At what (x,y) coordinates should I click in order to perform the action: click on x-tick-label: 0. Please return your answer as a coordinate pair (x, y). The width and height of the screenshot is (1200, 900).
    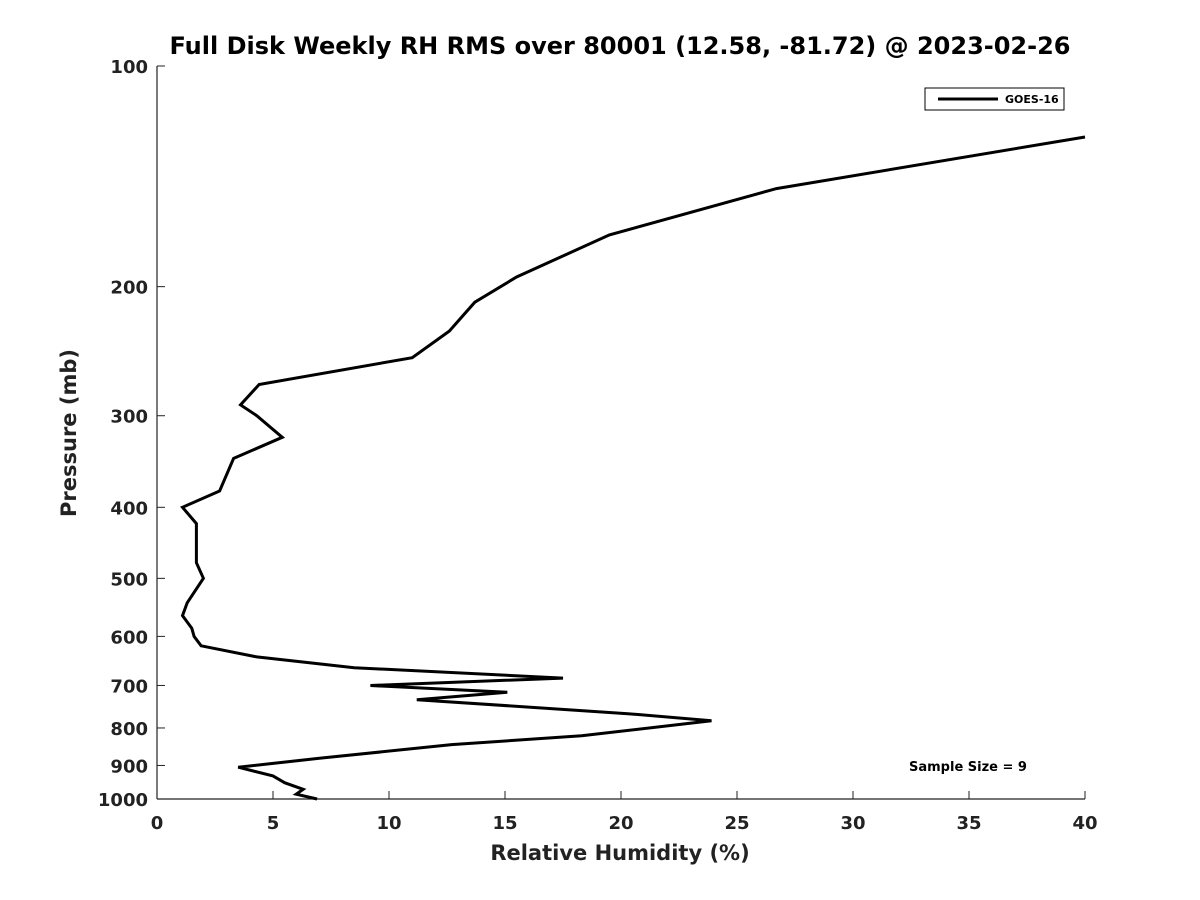
    Looking at the image, I should click on (157, 823).